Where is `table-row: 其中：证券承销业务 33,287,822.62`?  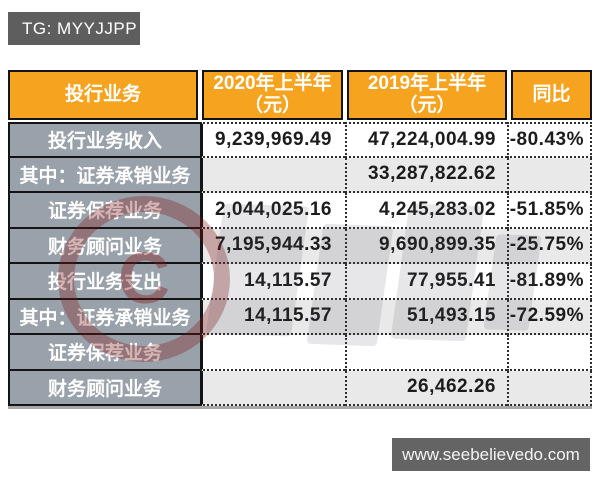 table-row: 其中：证券承销业务 33,287,822.62 is located at coordinates (300, 175).